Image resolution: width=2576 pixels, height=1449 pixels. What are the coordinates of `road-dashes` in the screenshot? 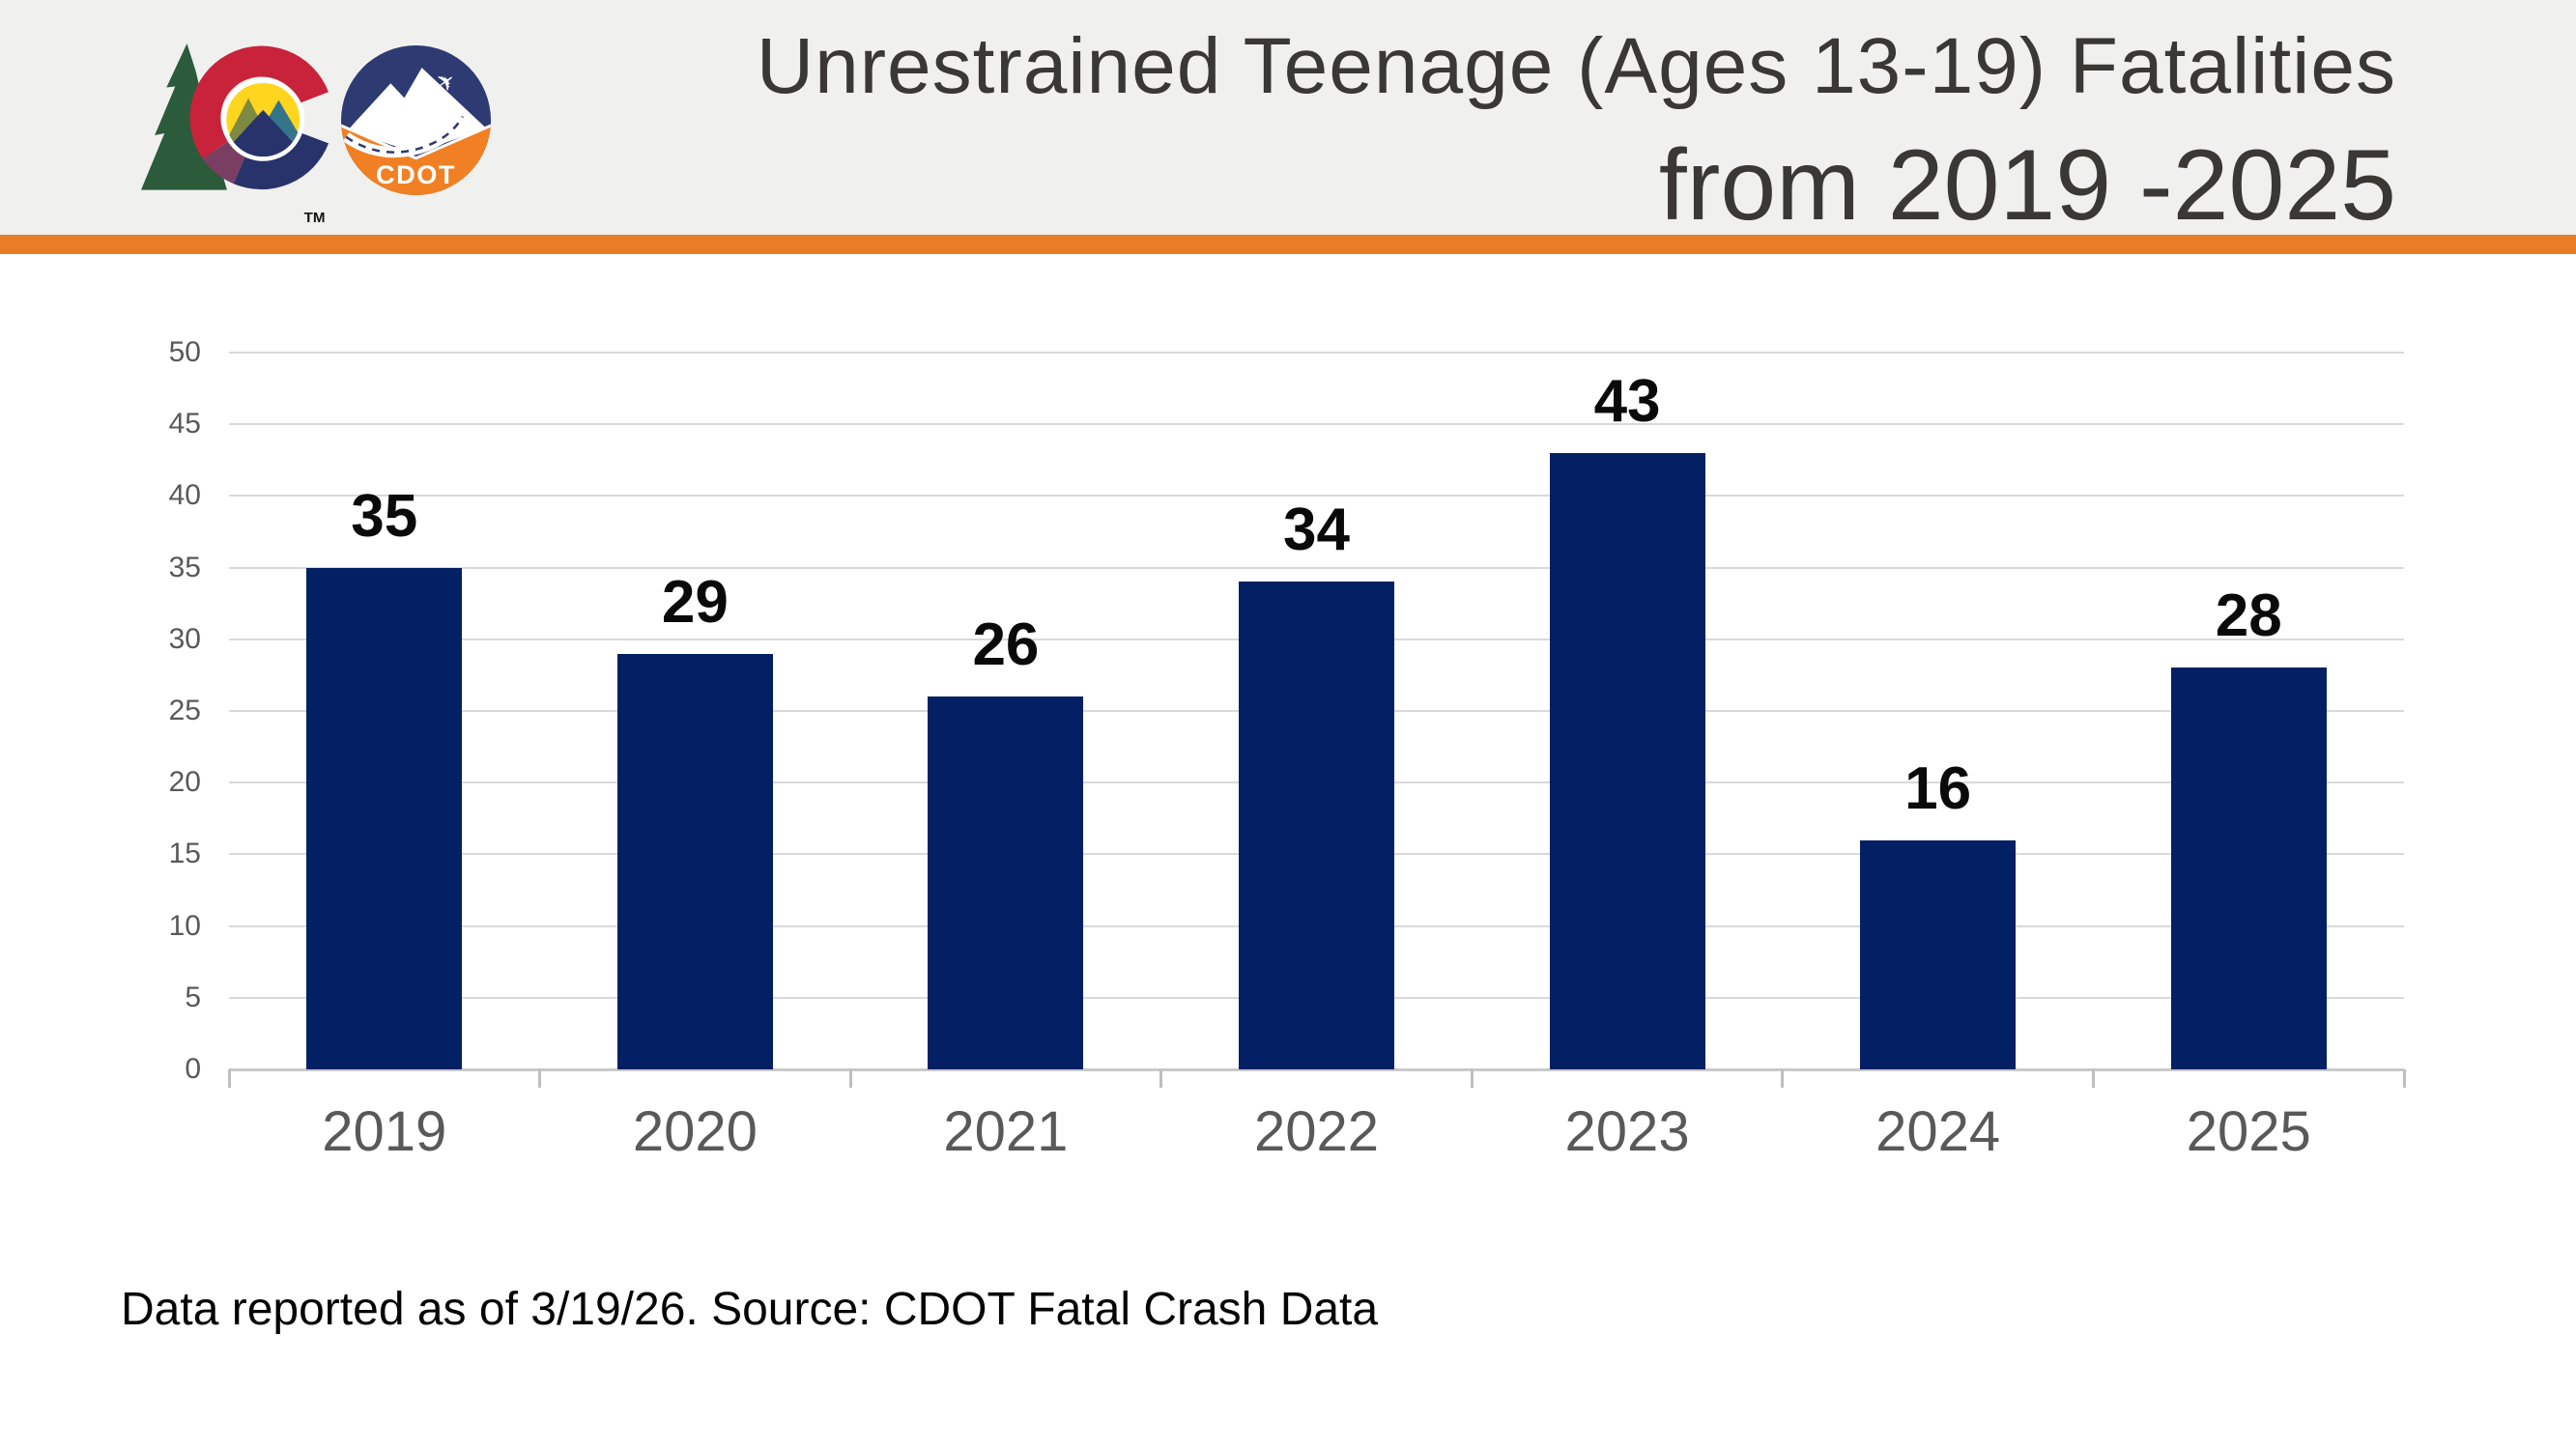 It's located at (405, 134).